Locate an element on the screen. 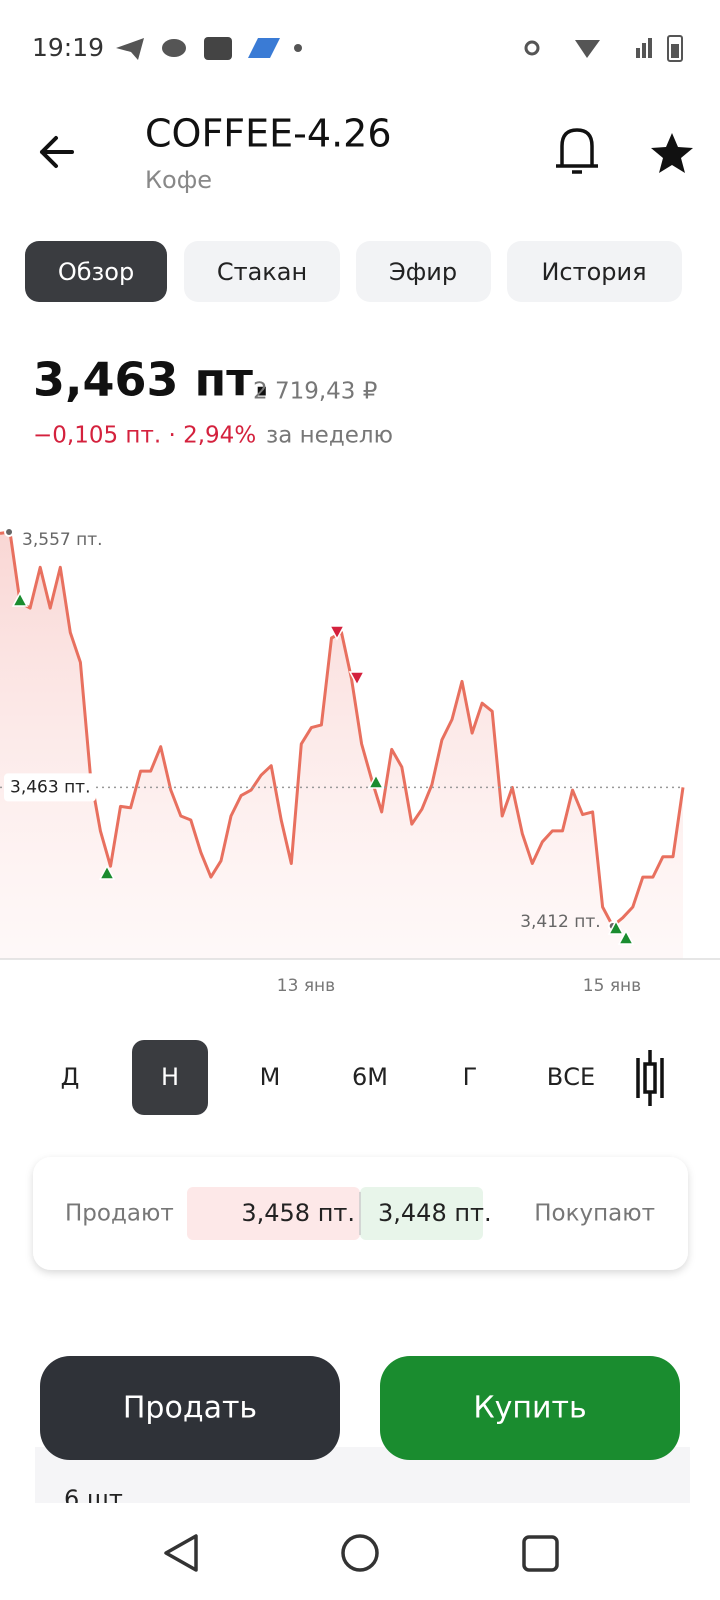 The width and height of the screenshot is (720, 1600). candles-toggle is located at coordinates (650, 1078).